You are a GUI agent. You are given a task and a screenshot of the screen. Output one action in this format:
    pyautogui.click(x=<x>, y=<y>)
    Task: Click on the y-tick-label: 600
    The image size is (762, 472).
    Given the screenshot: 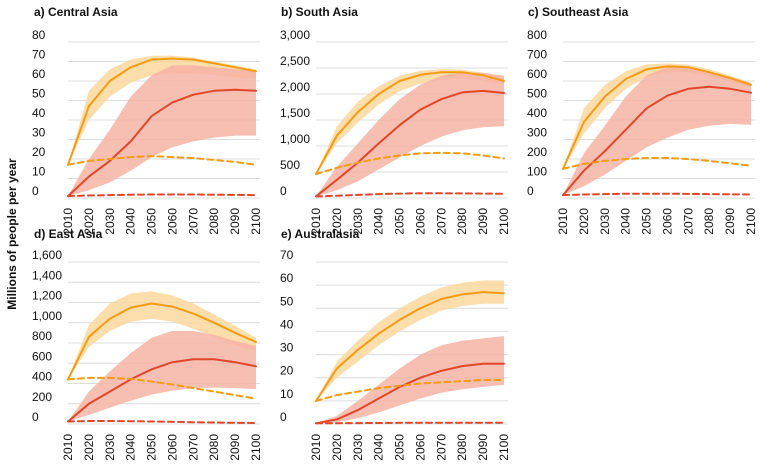 What is the action you would take?
    pyautogui.click(x=537, y=74)
    